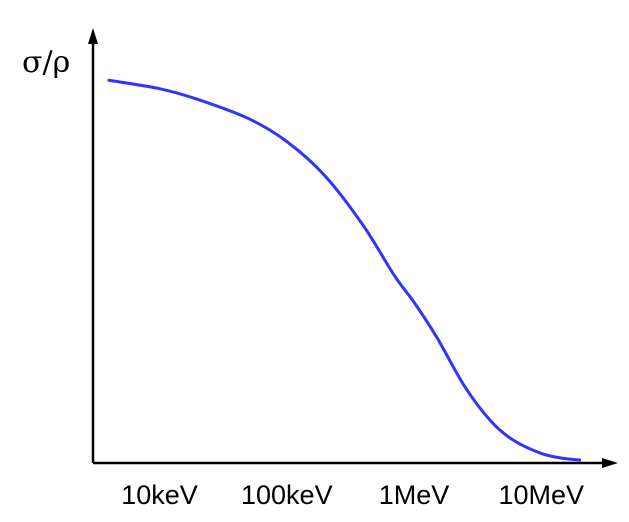 The image size is (629, 522). I want to click on x-tick-label-0: 10keV, so click(159, 495).